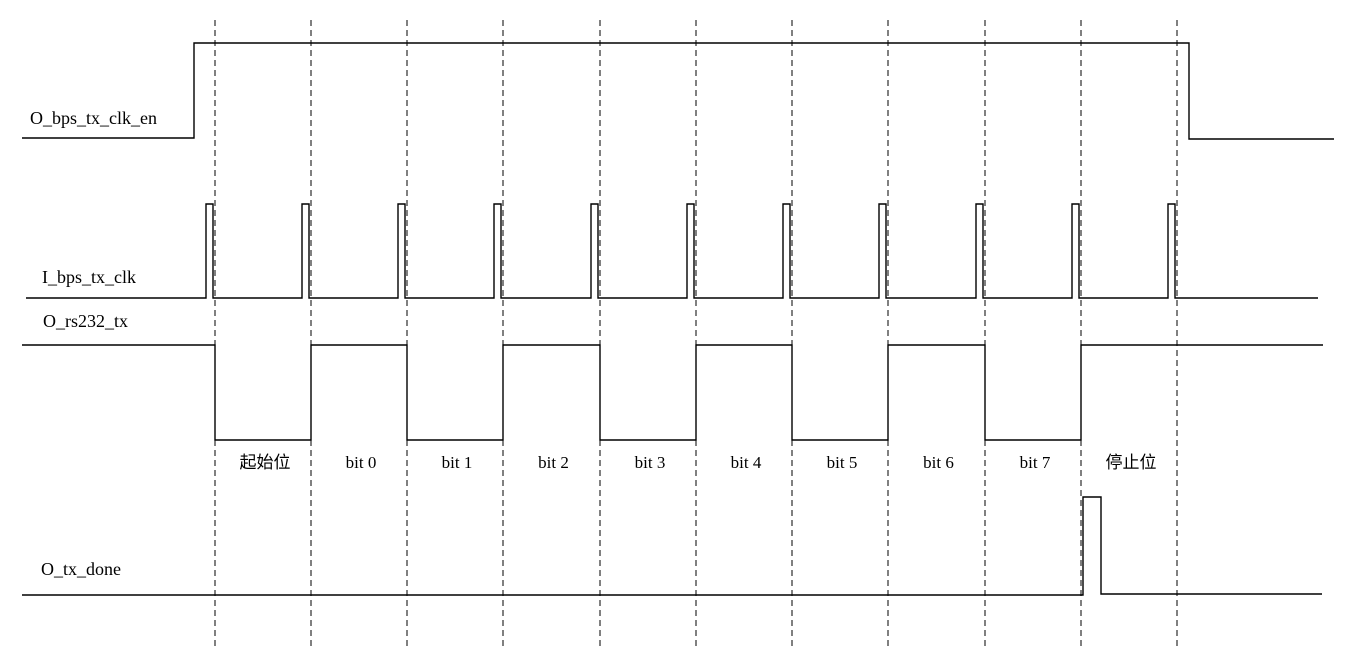 The height and width of the screenshot is (672, 1359). Describe the element at coordinates (89, 277) in the screenshot. I see `signal-label-bps-clk: I_bps_tx_clk` at that location.